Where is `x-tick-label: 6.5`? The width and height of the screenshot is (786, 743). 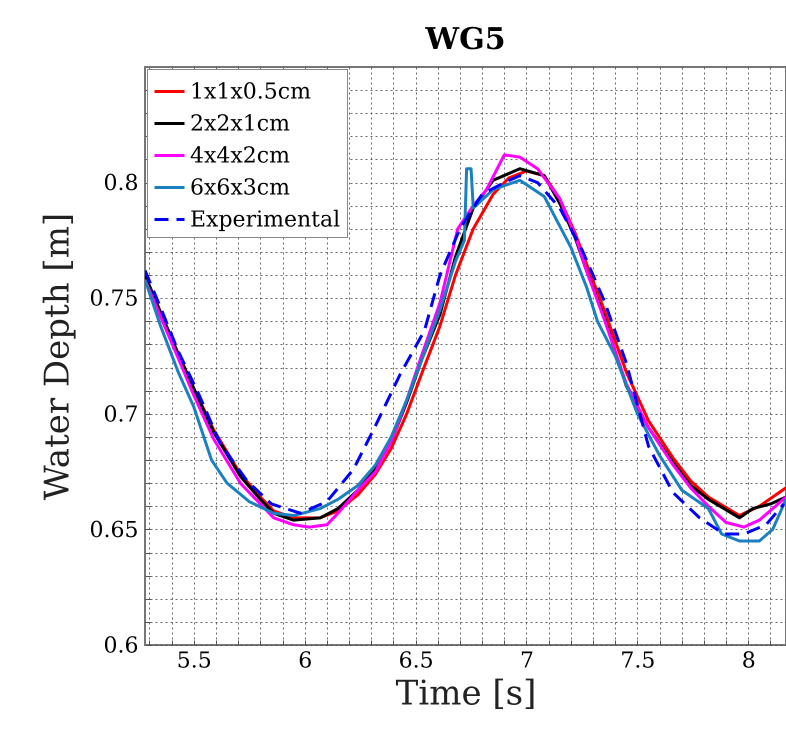 x-tick-label: 6.5 is located at coordinates (416, 661).